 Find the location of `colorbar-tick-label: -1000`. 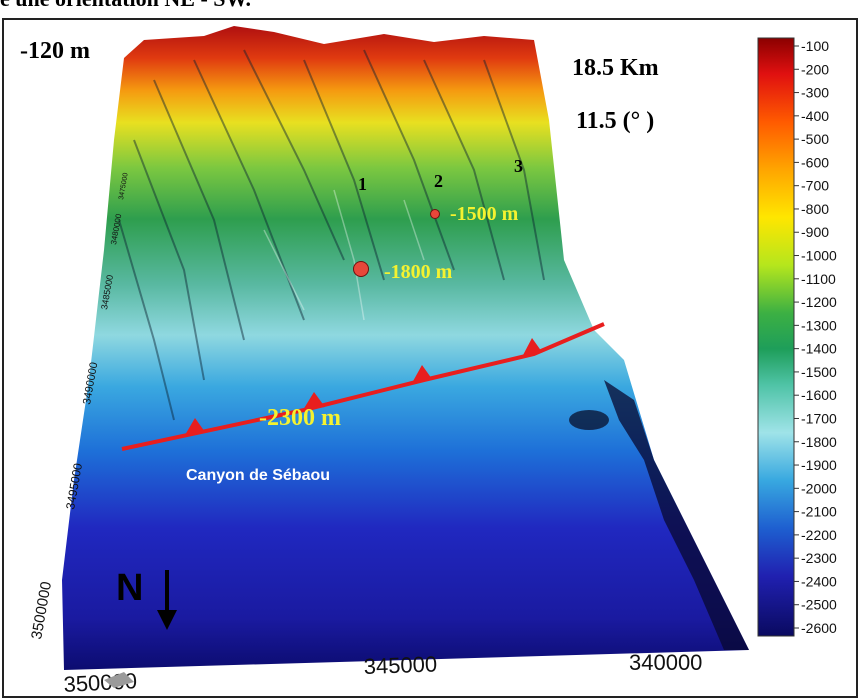

colorbar-tick-label: -1000 is located at coordinates (819, 256).